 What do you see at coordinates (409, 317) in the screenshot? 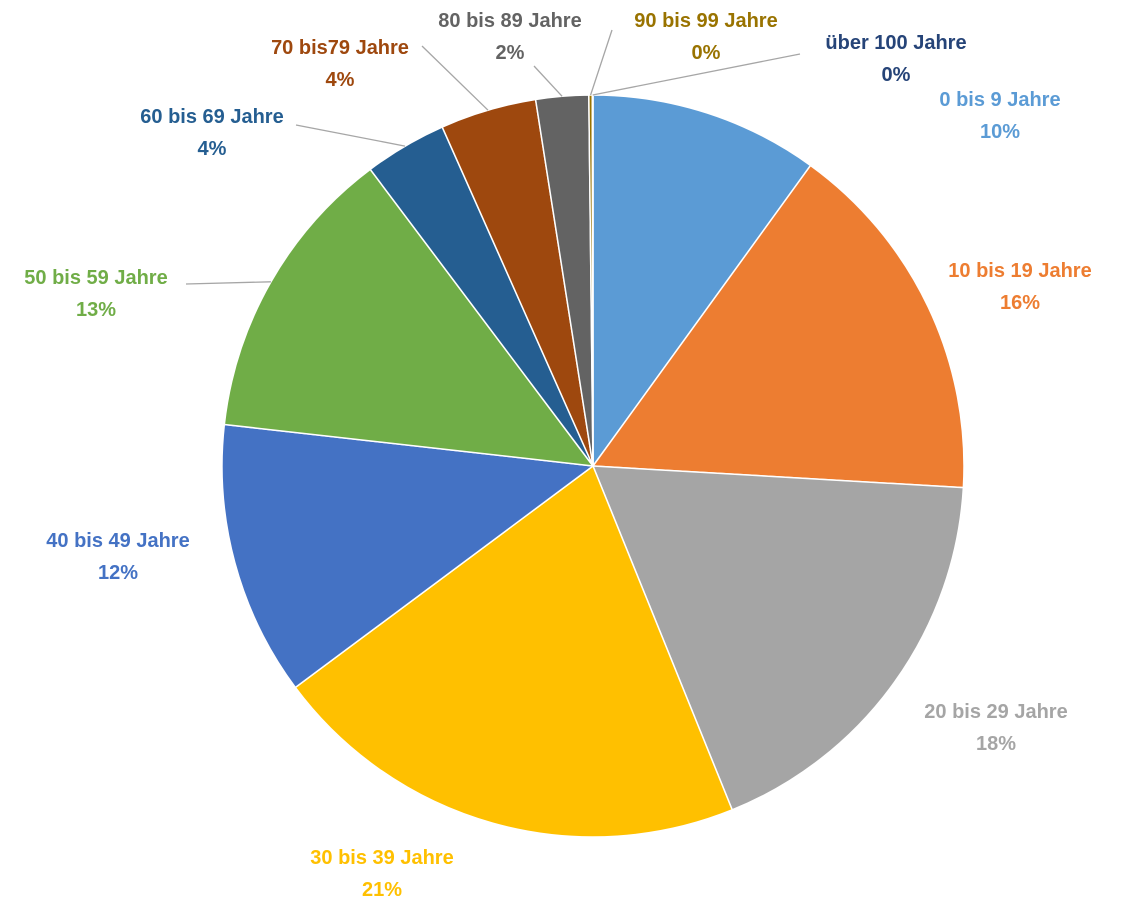
I see `pie-slice-50-bis-59-jahre` at bounding box center [409, 317].